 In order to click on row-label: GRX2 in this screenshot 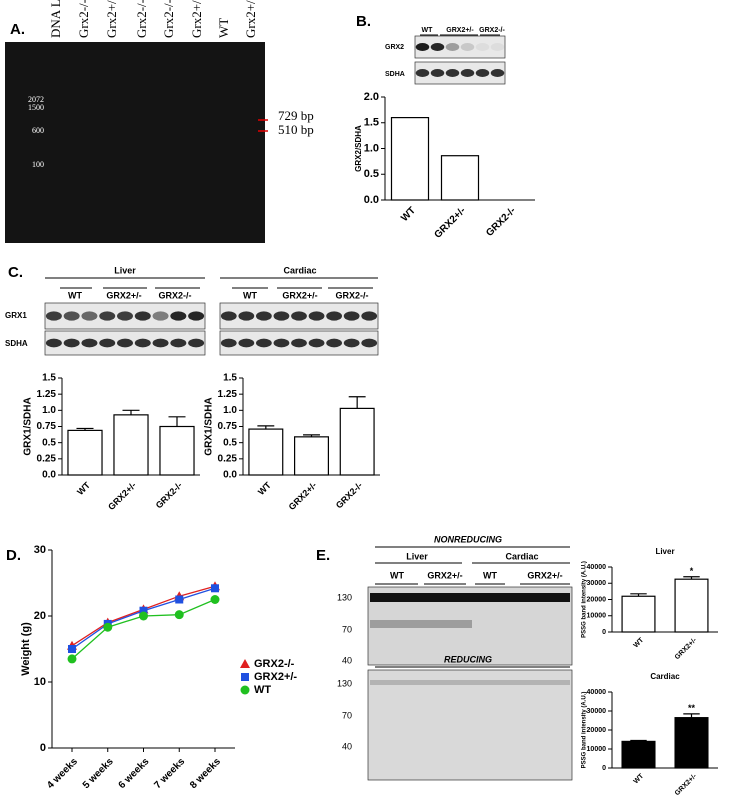, I will do `click(394, 47)`.